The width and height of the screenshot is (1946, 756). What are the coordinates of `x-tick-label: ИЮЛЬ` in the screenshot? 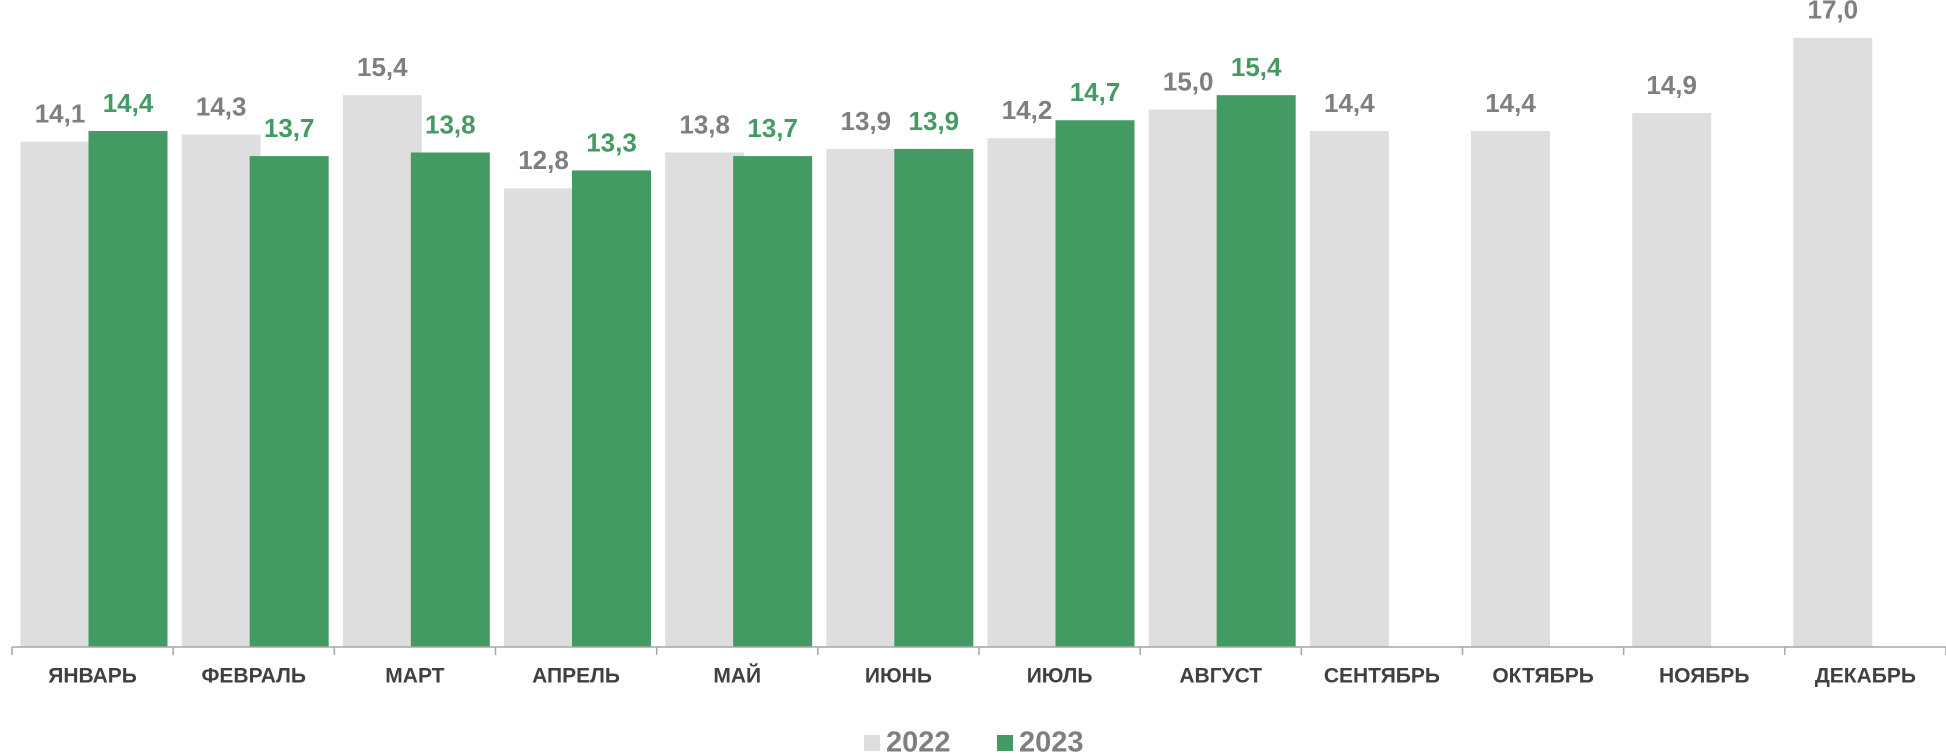 It's located at (1060, 676).